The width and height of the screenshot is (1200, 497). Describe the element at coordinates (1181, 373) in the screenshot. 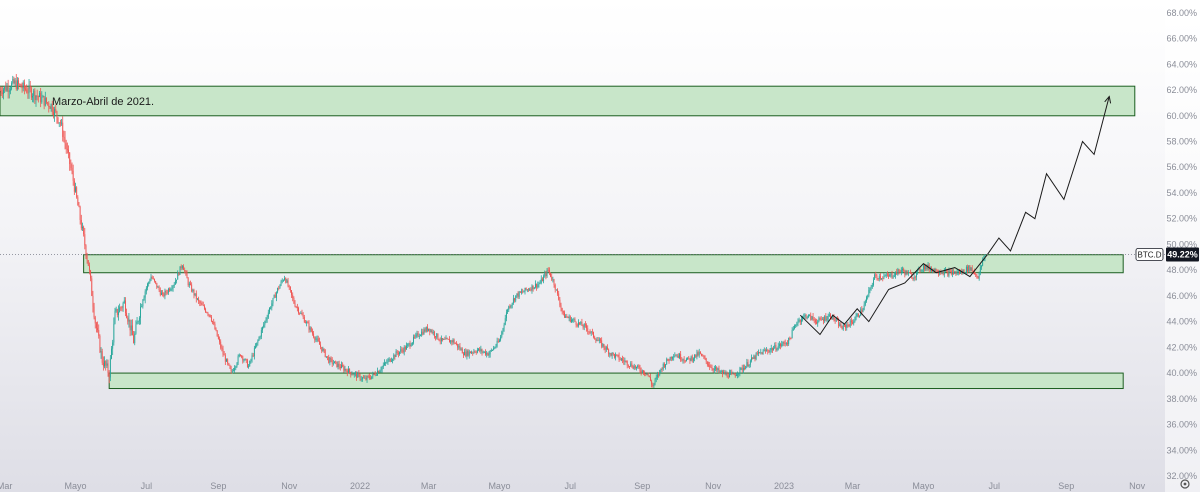

I see `y-tick-label: 40.00%` at that location.